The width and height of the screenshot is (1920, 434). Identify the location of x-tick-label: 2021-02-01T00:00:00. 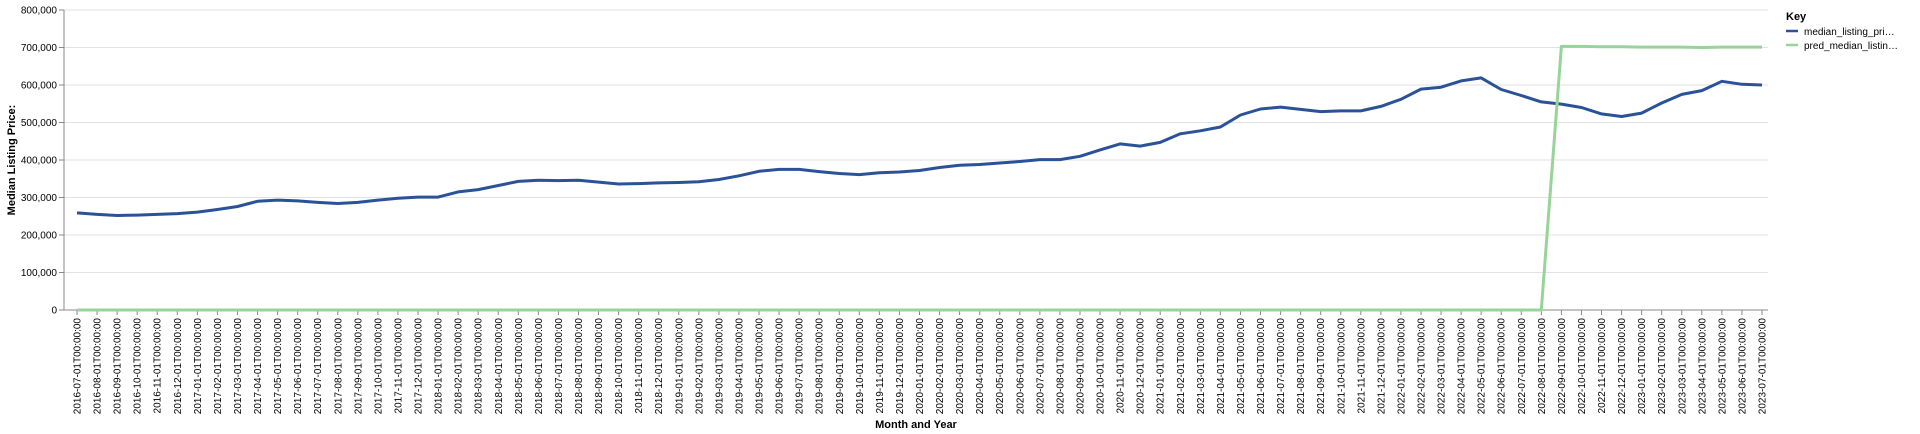
(1181, 366).